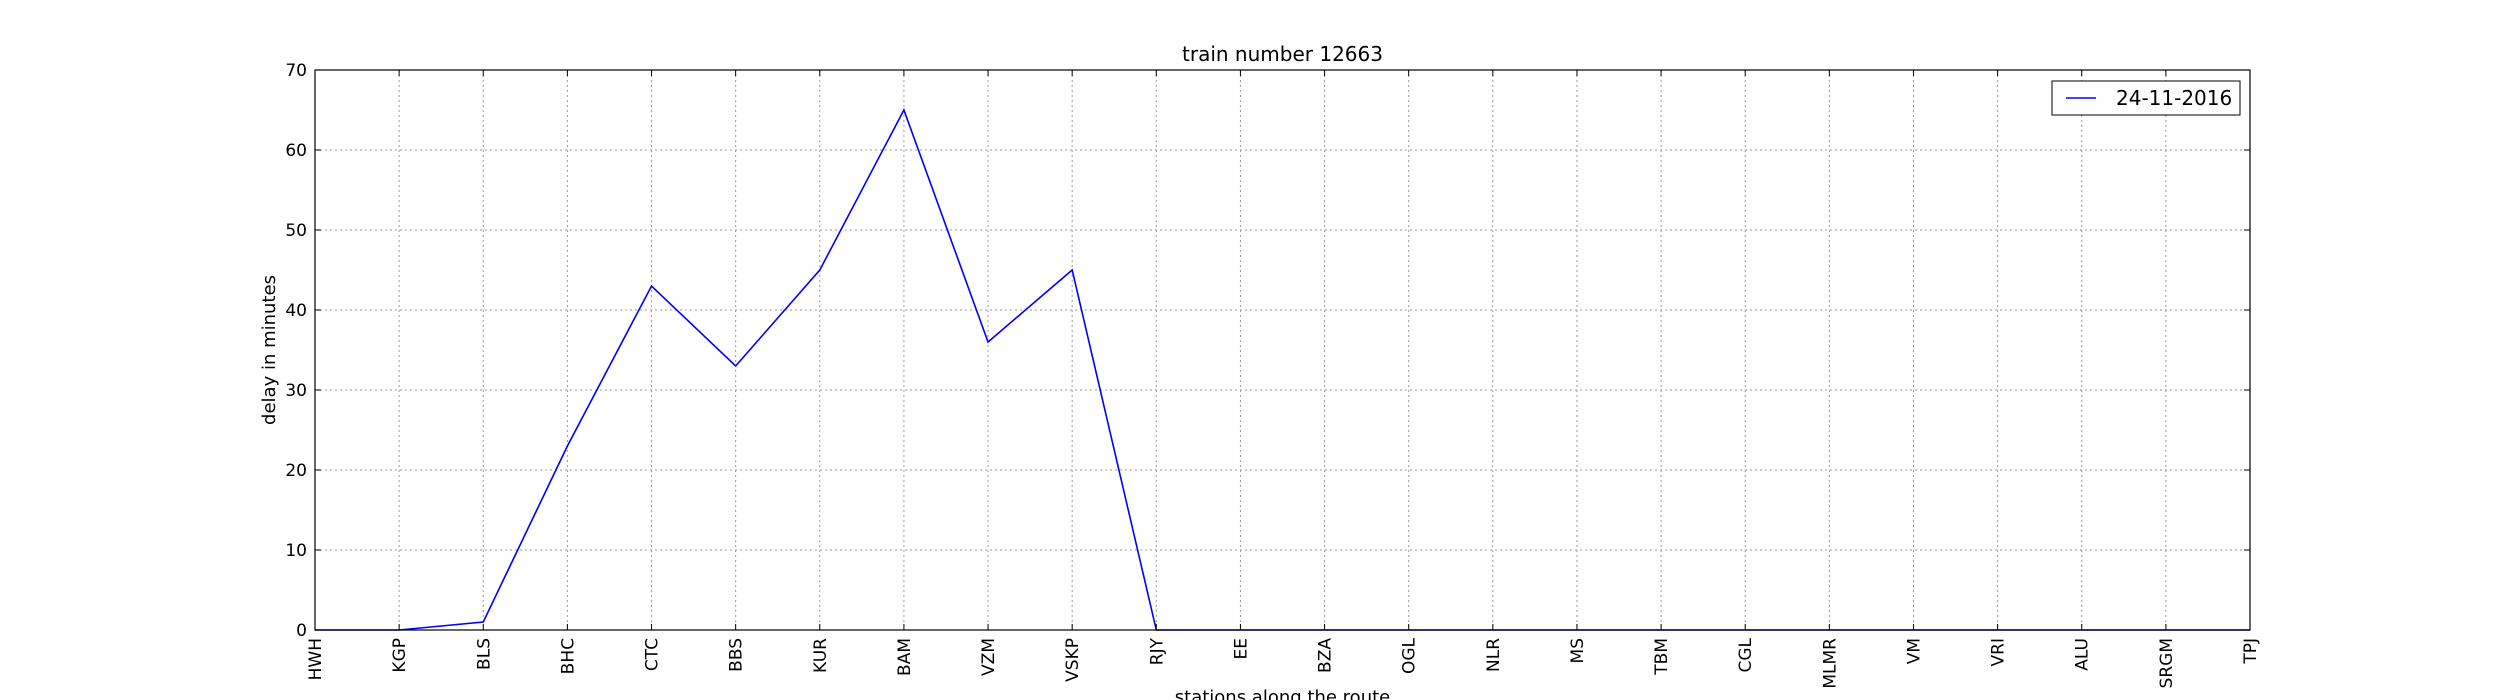 This screenshot has width=2500, height=700. I want to click on x-tick-label: EE, so click(1241, 648).